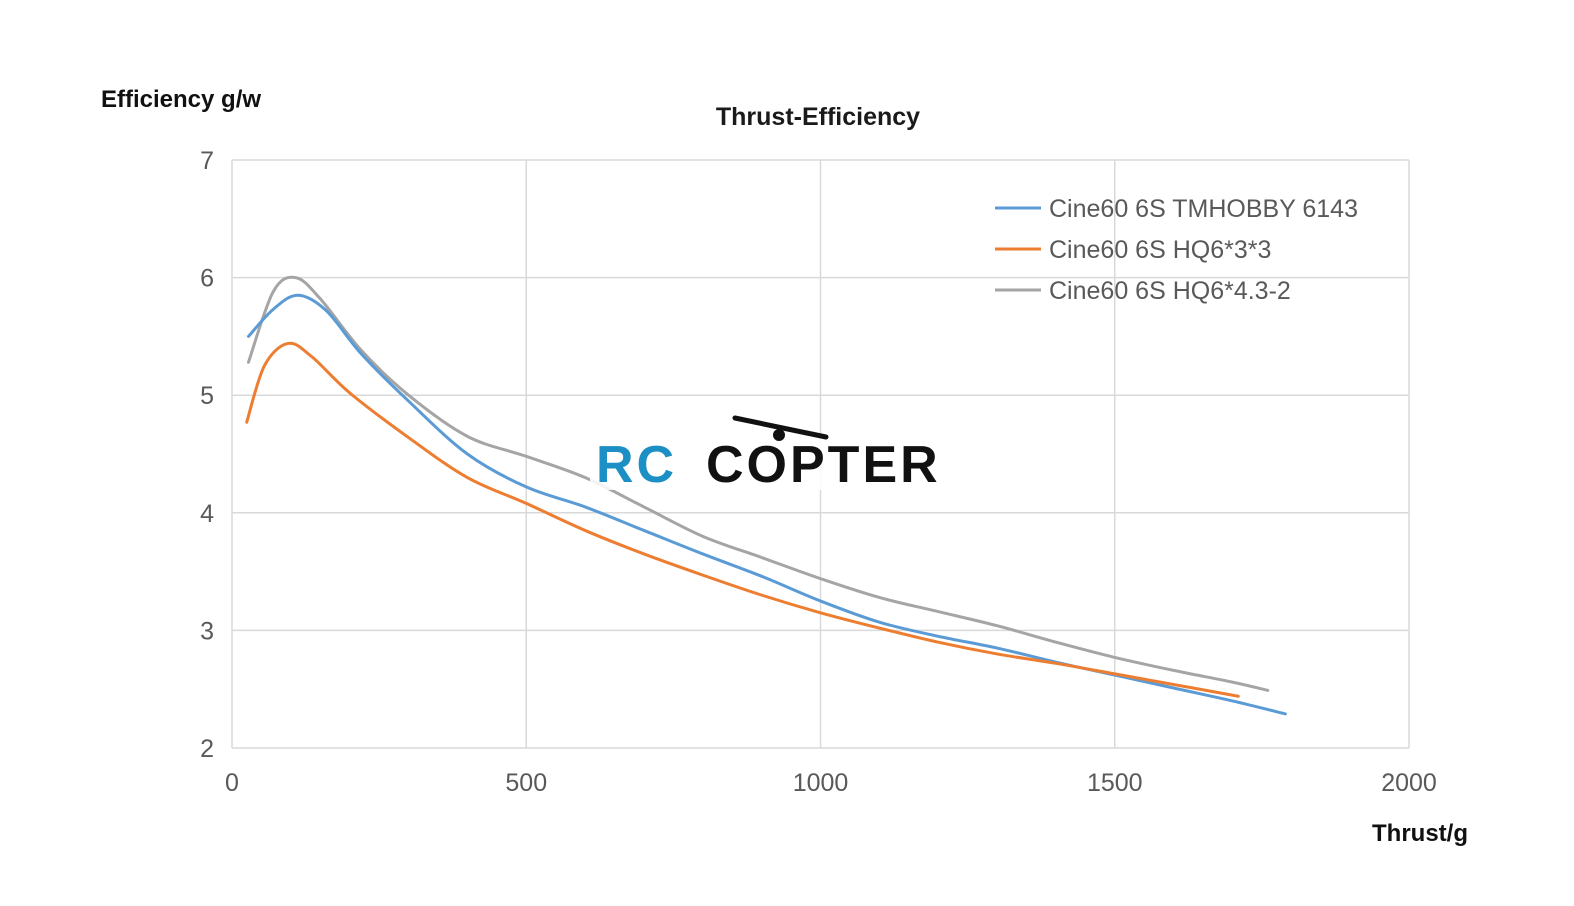 The height and width of the screenshot is (906, 1574). Describe the element at coordinates (1203, 209) in the screenshot. I see `legend-label-1: Cine60 6S TMHOBBY 6143` at that location.